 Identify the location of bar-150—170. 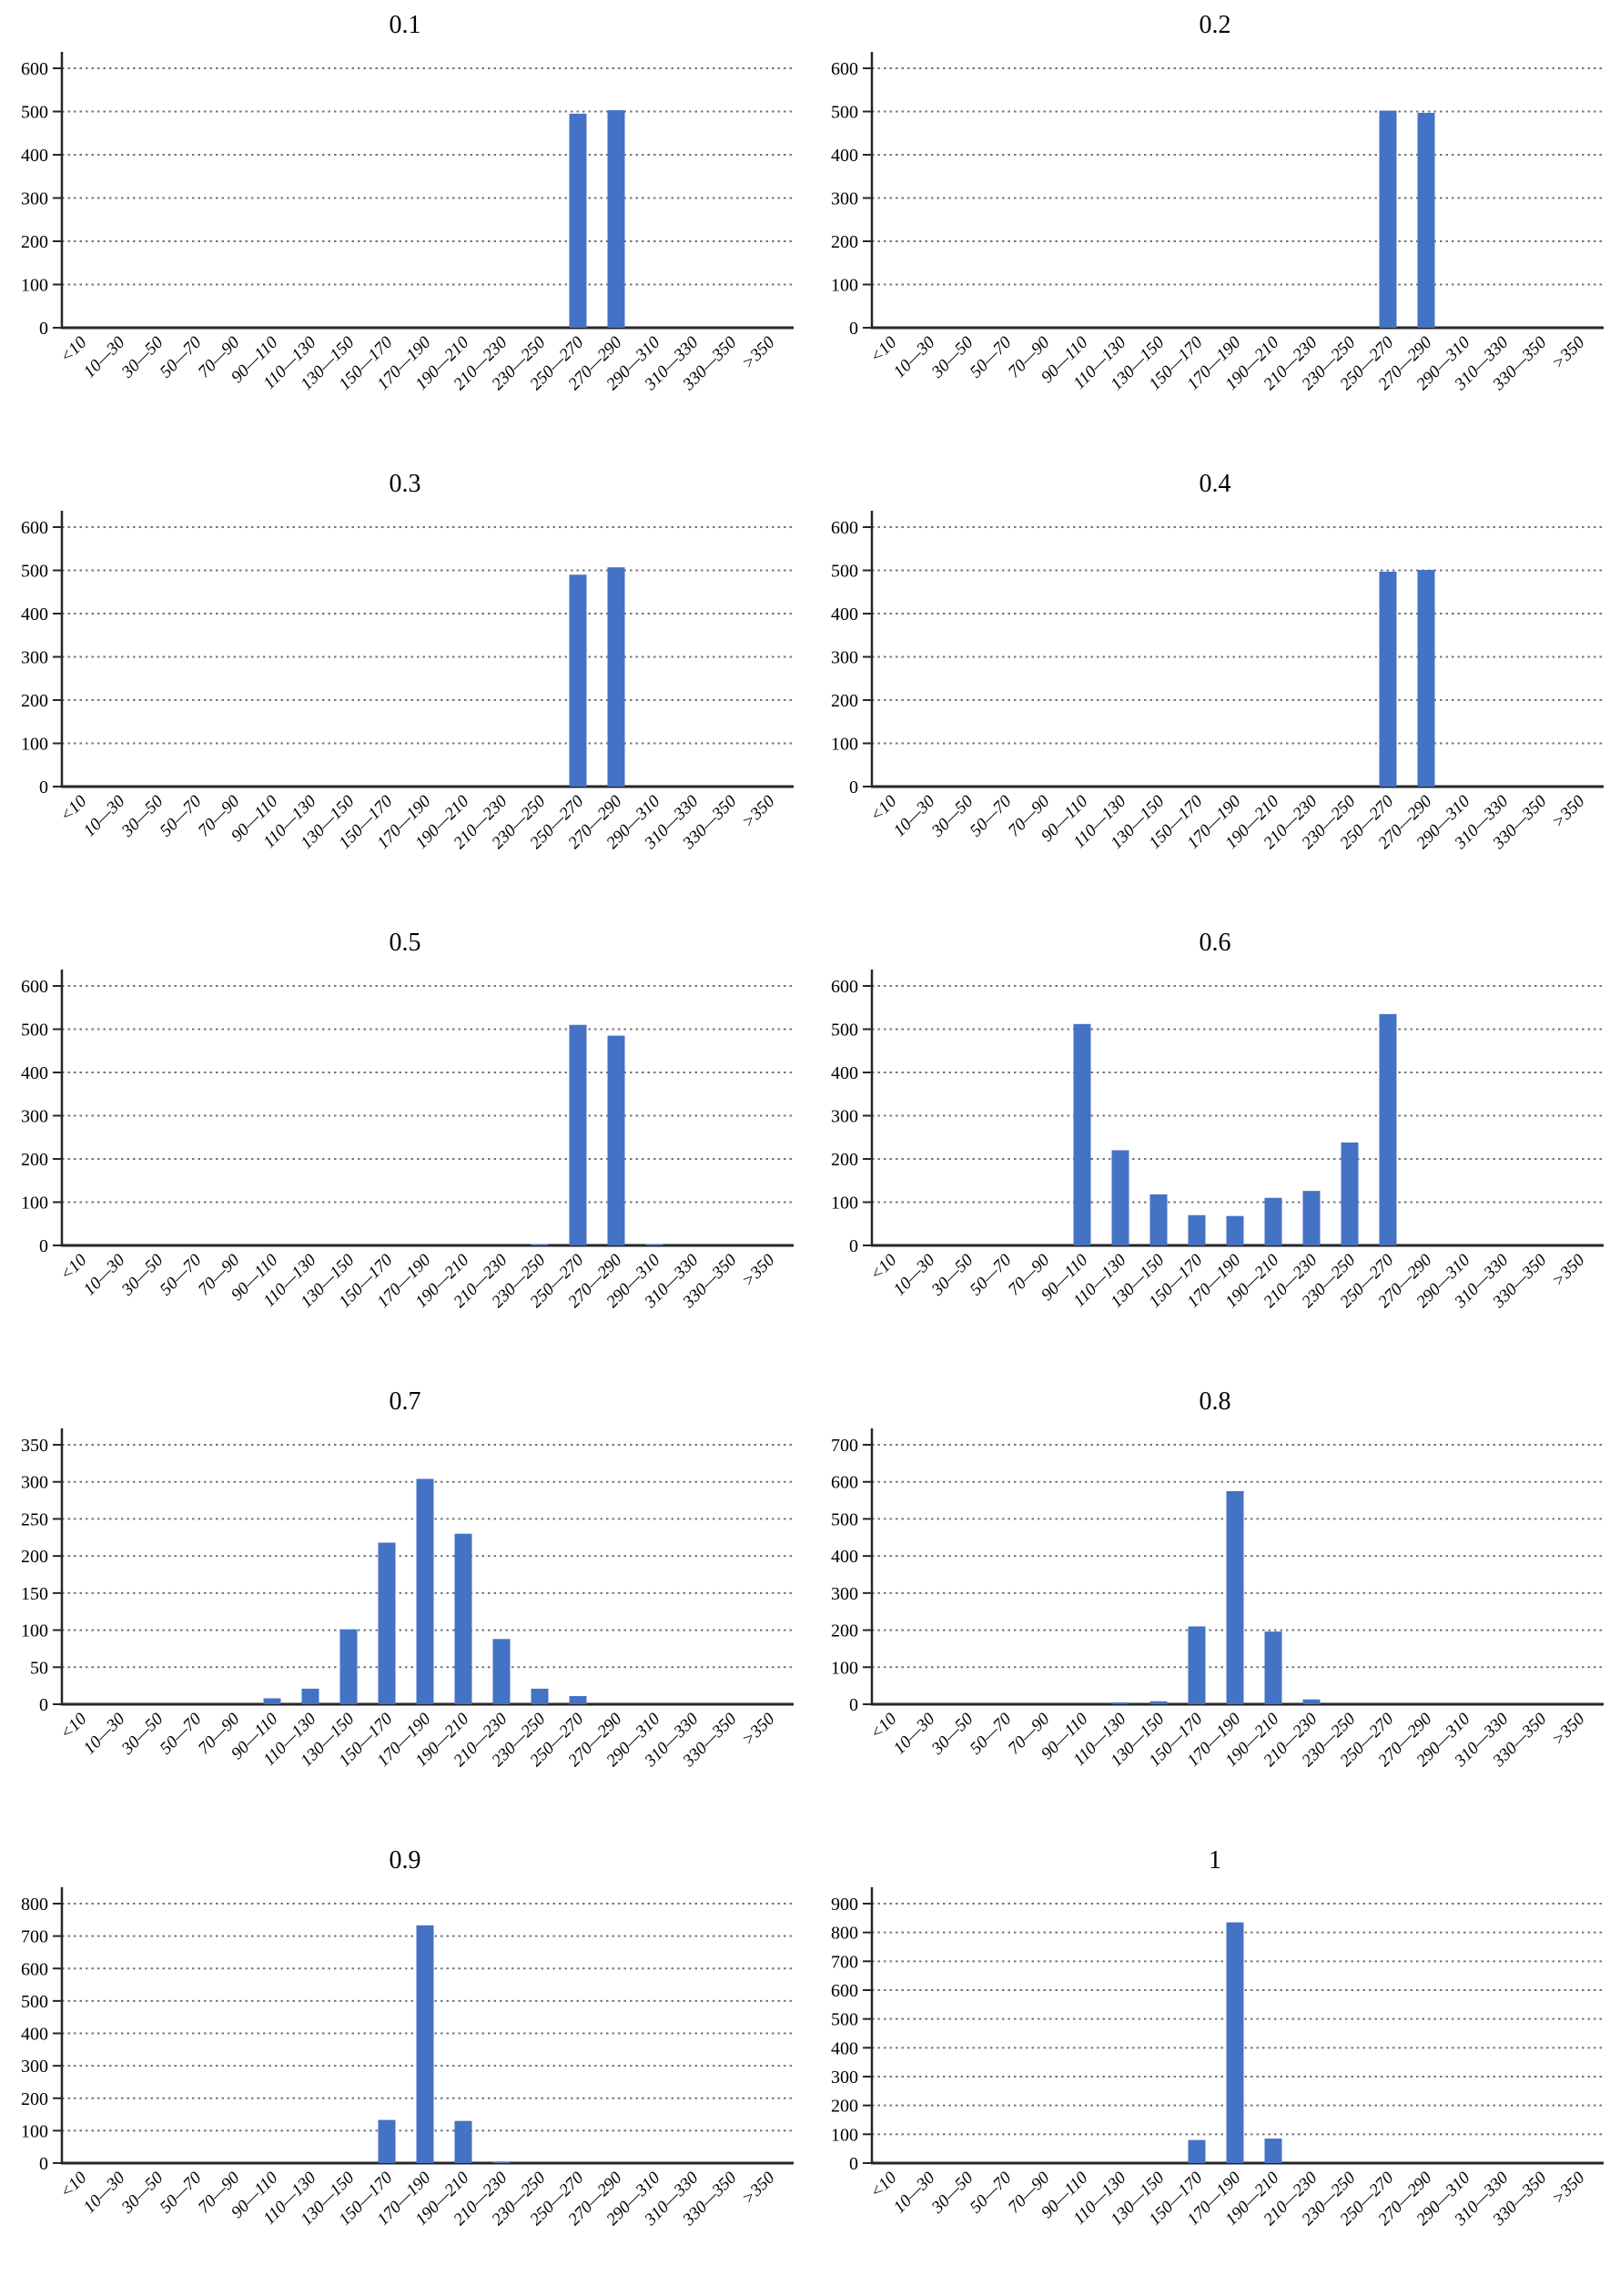
(1197, 2151).